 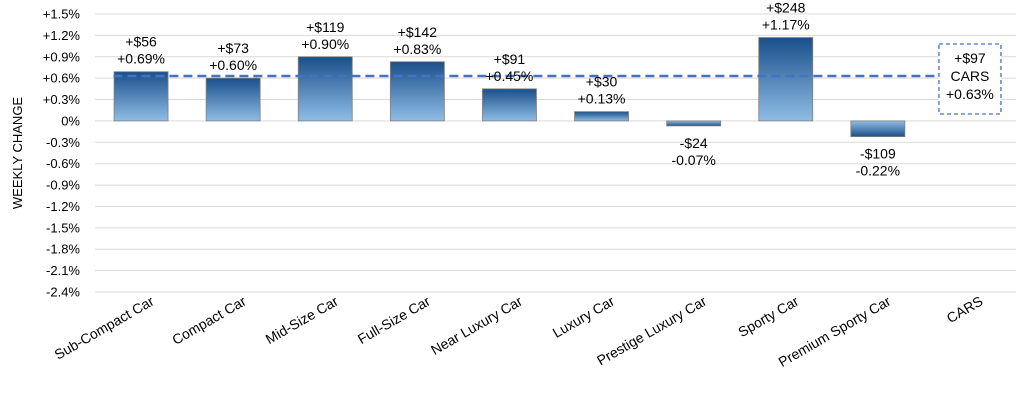 What do you see at coordinates (694, 143) in the screenshot?
I see `data-label-dollar: -$24` at bounding box center [694, 143].